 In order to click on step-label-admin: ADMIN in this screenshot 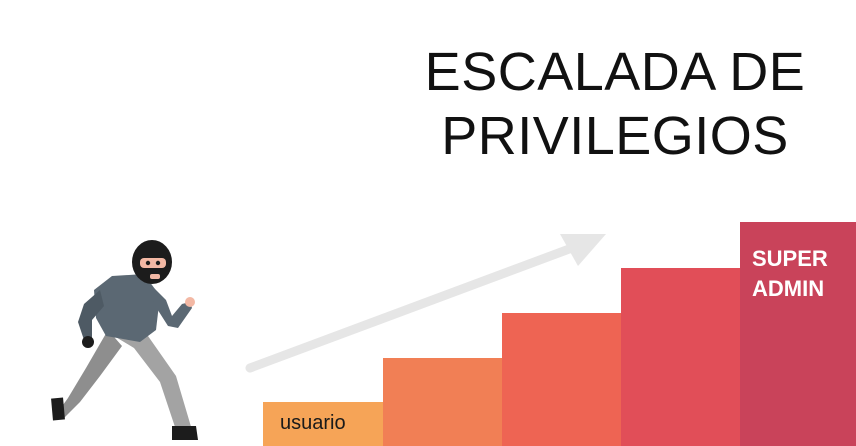, I will do `click(788, 288)`.